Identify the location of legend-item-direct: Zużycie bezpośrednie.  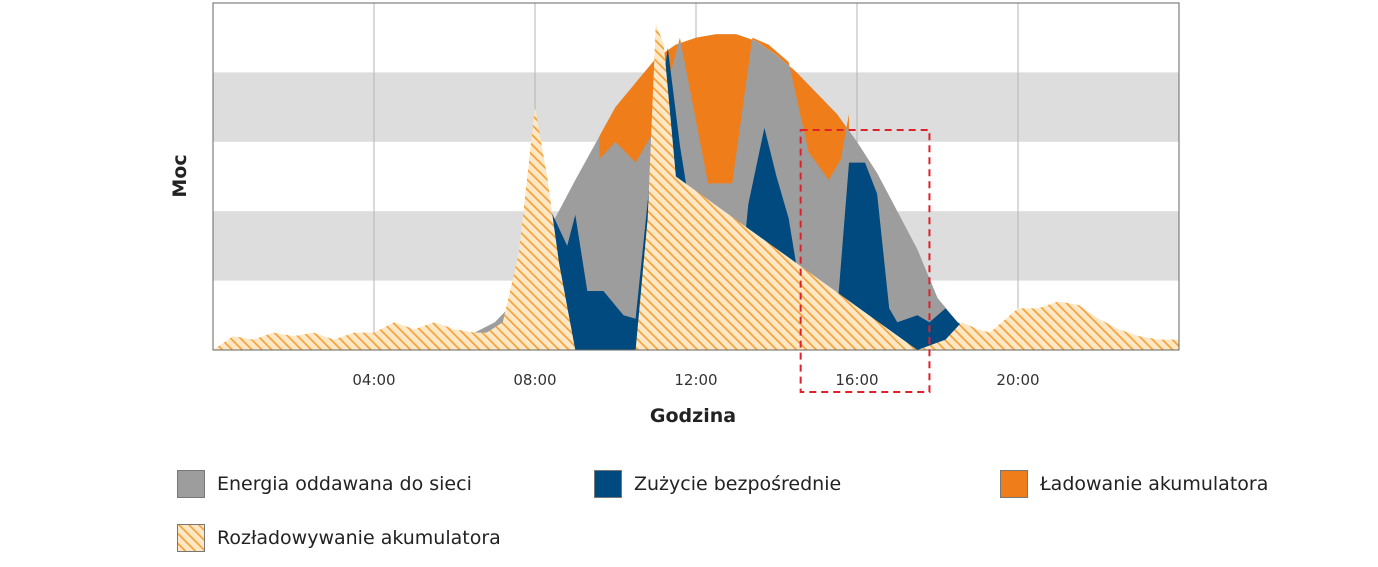
(717, 484).